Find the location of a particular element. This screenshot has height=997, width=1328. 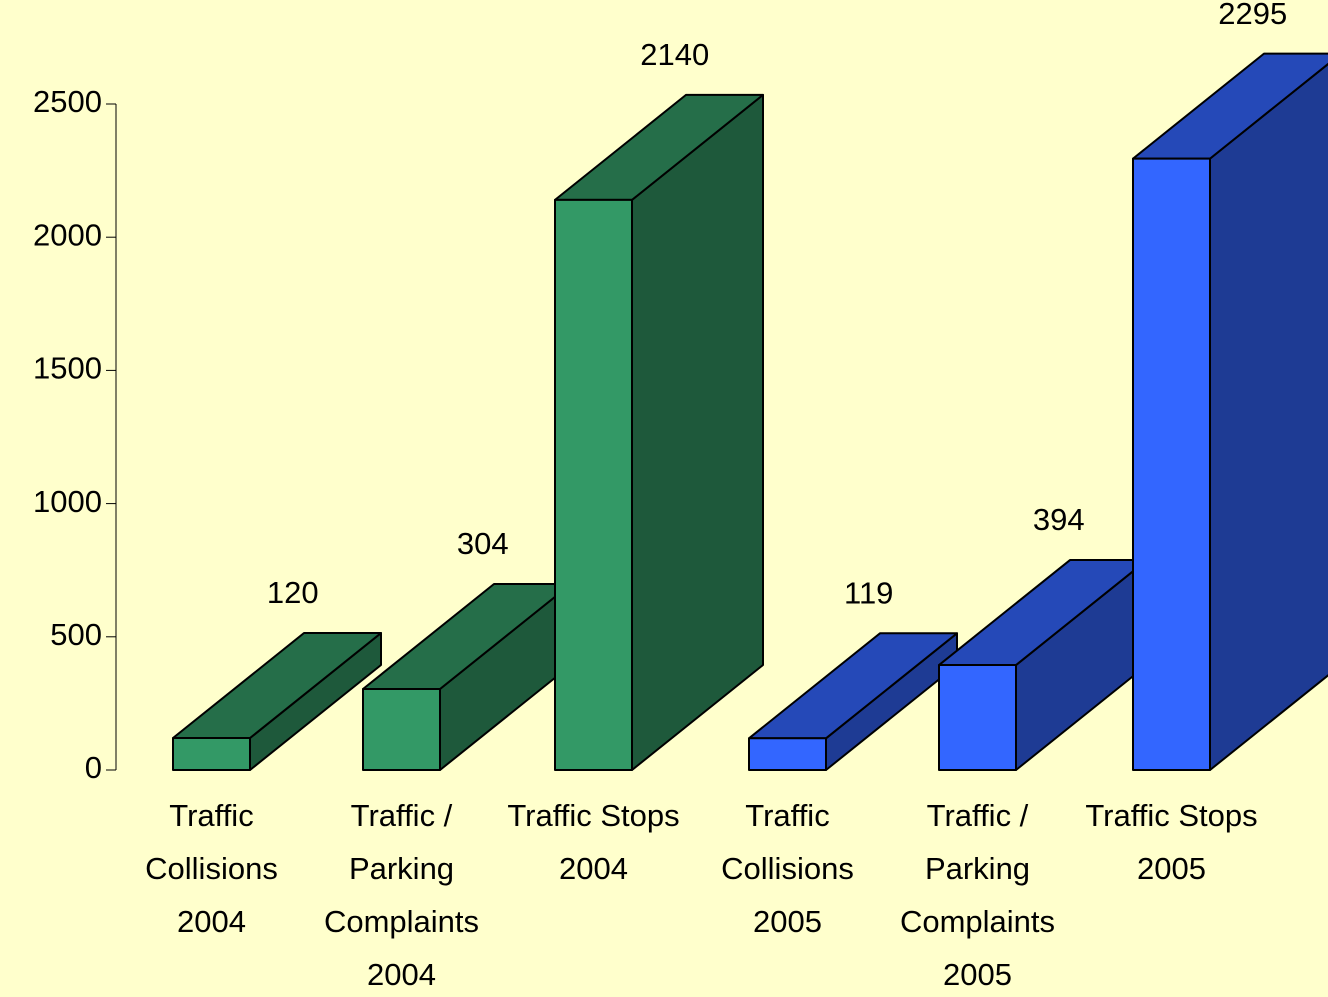

value-label: 394 is located at coordinates (1059, 519).